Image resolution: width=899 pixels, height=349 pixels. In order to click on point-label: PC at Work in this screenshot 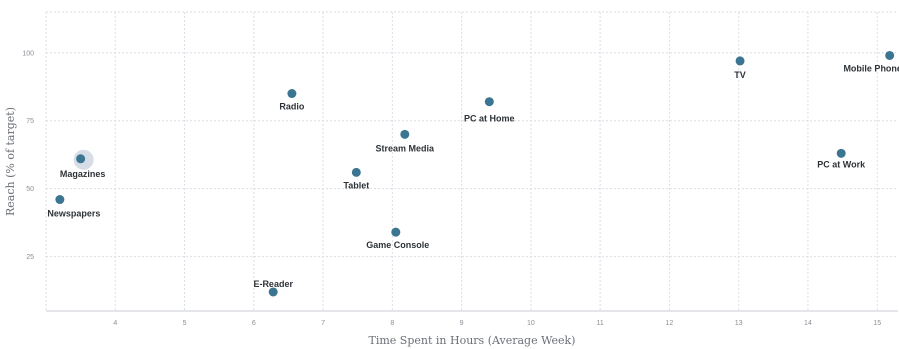, I will do `click(841, 164)`.